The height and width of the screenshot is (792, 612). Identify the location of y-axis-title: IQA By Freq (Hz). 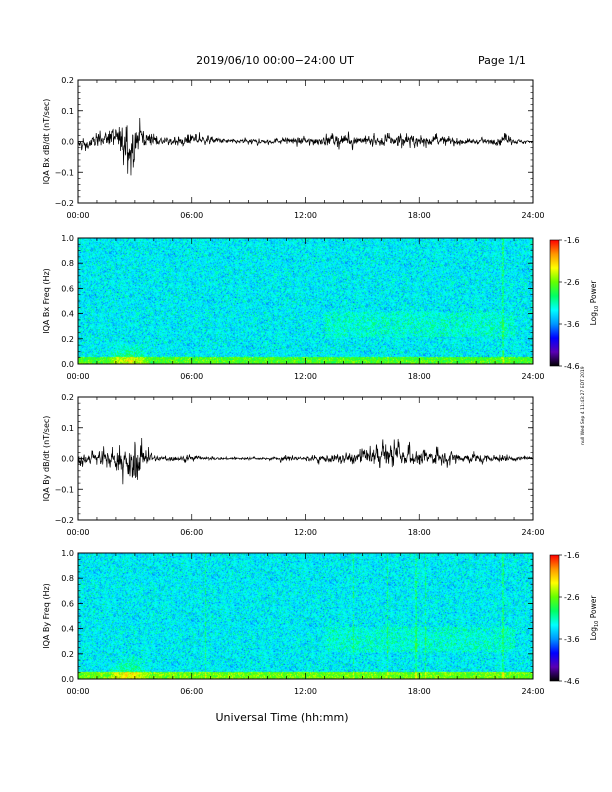
(46, 616).